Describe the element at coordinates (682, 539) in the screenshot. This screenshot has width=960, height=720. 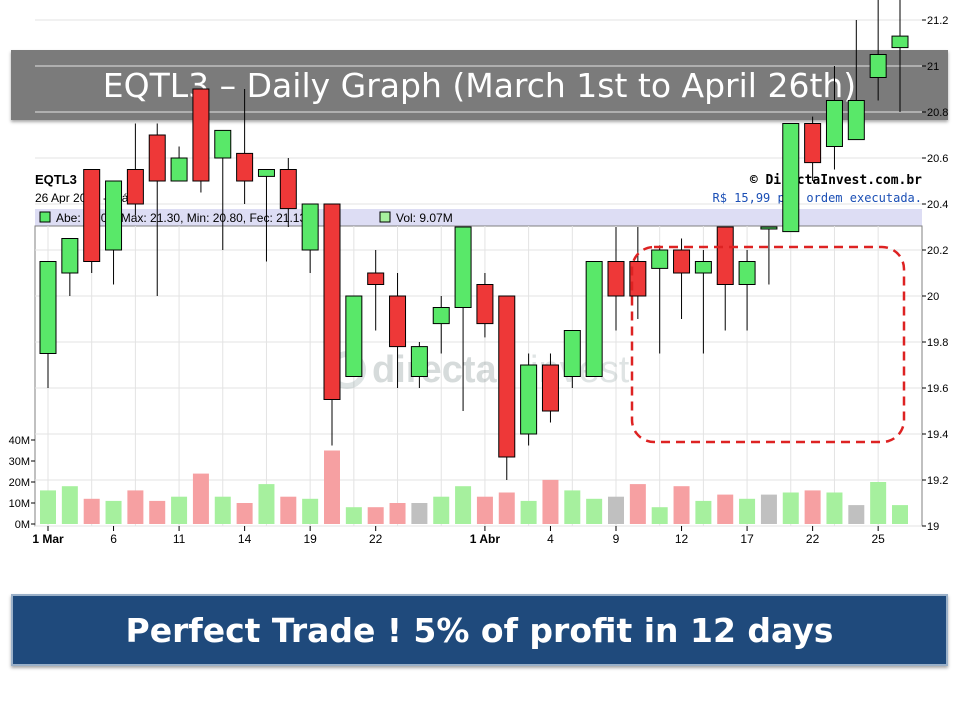
I see `date-tick-label: 12` at that location.